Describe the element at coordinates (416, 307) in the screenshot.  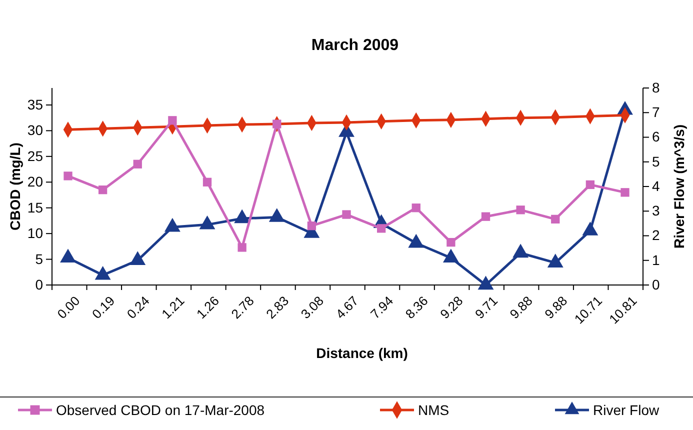
I see `x-tick-label: 8.36` at that location.